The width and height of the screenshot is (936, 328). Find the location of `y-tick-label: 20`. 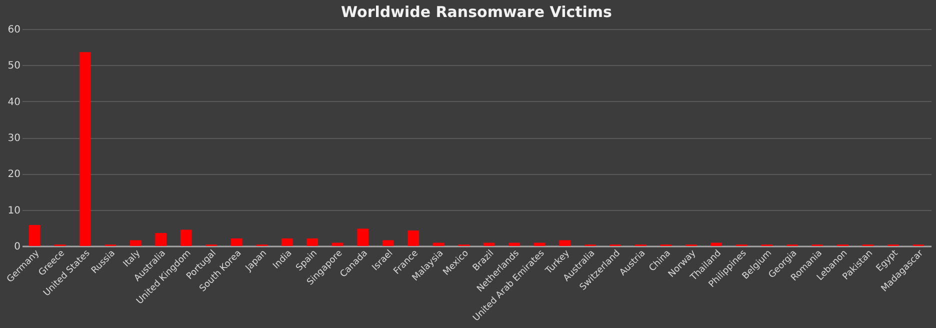

y-tick-label: 20 is located at coordinates (14, 174).